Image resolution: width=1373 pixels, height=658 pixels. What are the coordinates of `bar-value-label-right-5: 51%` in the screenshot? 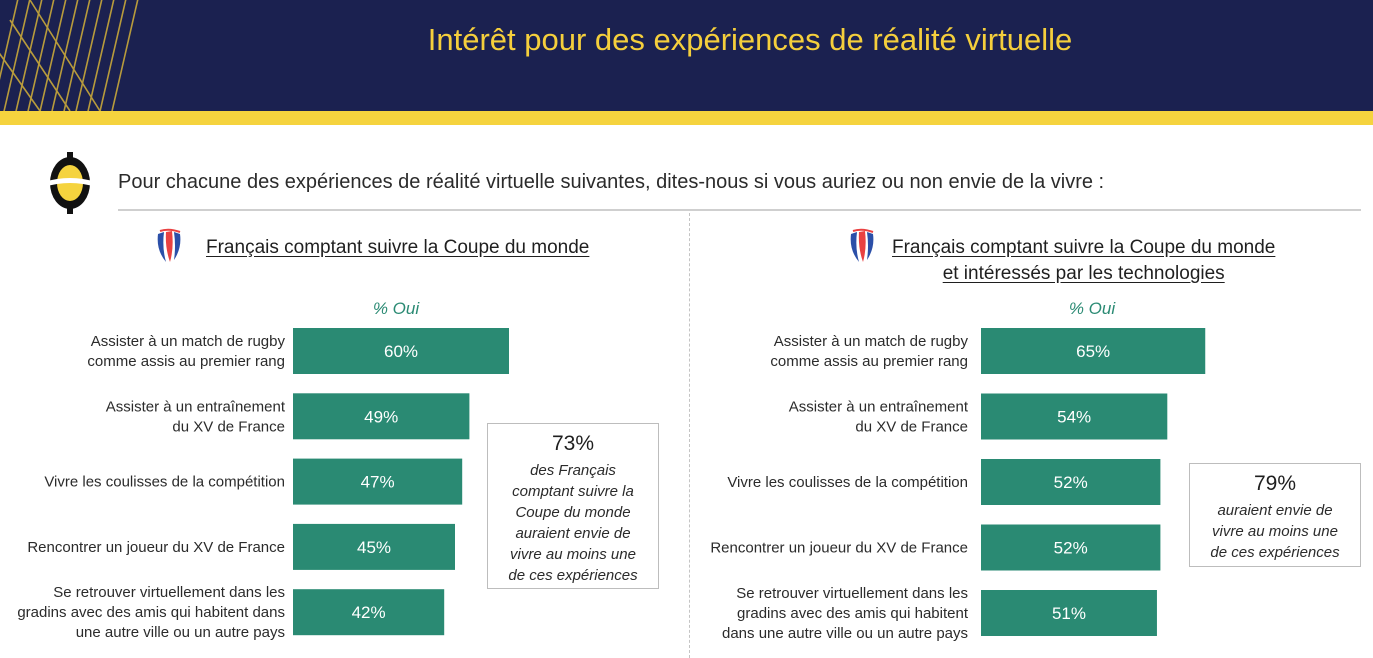 It's located at (1069, 613).